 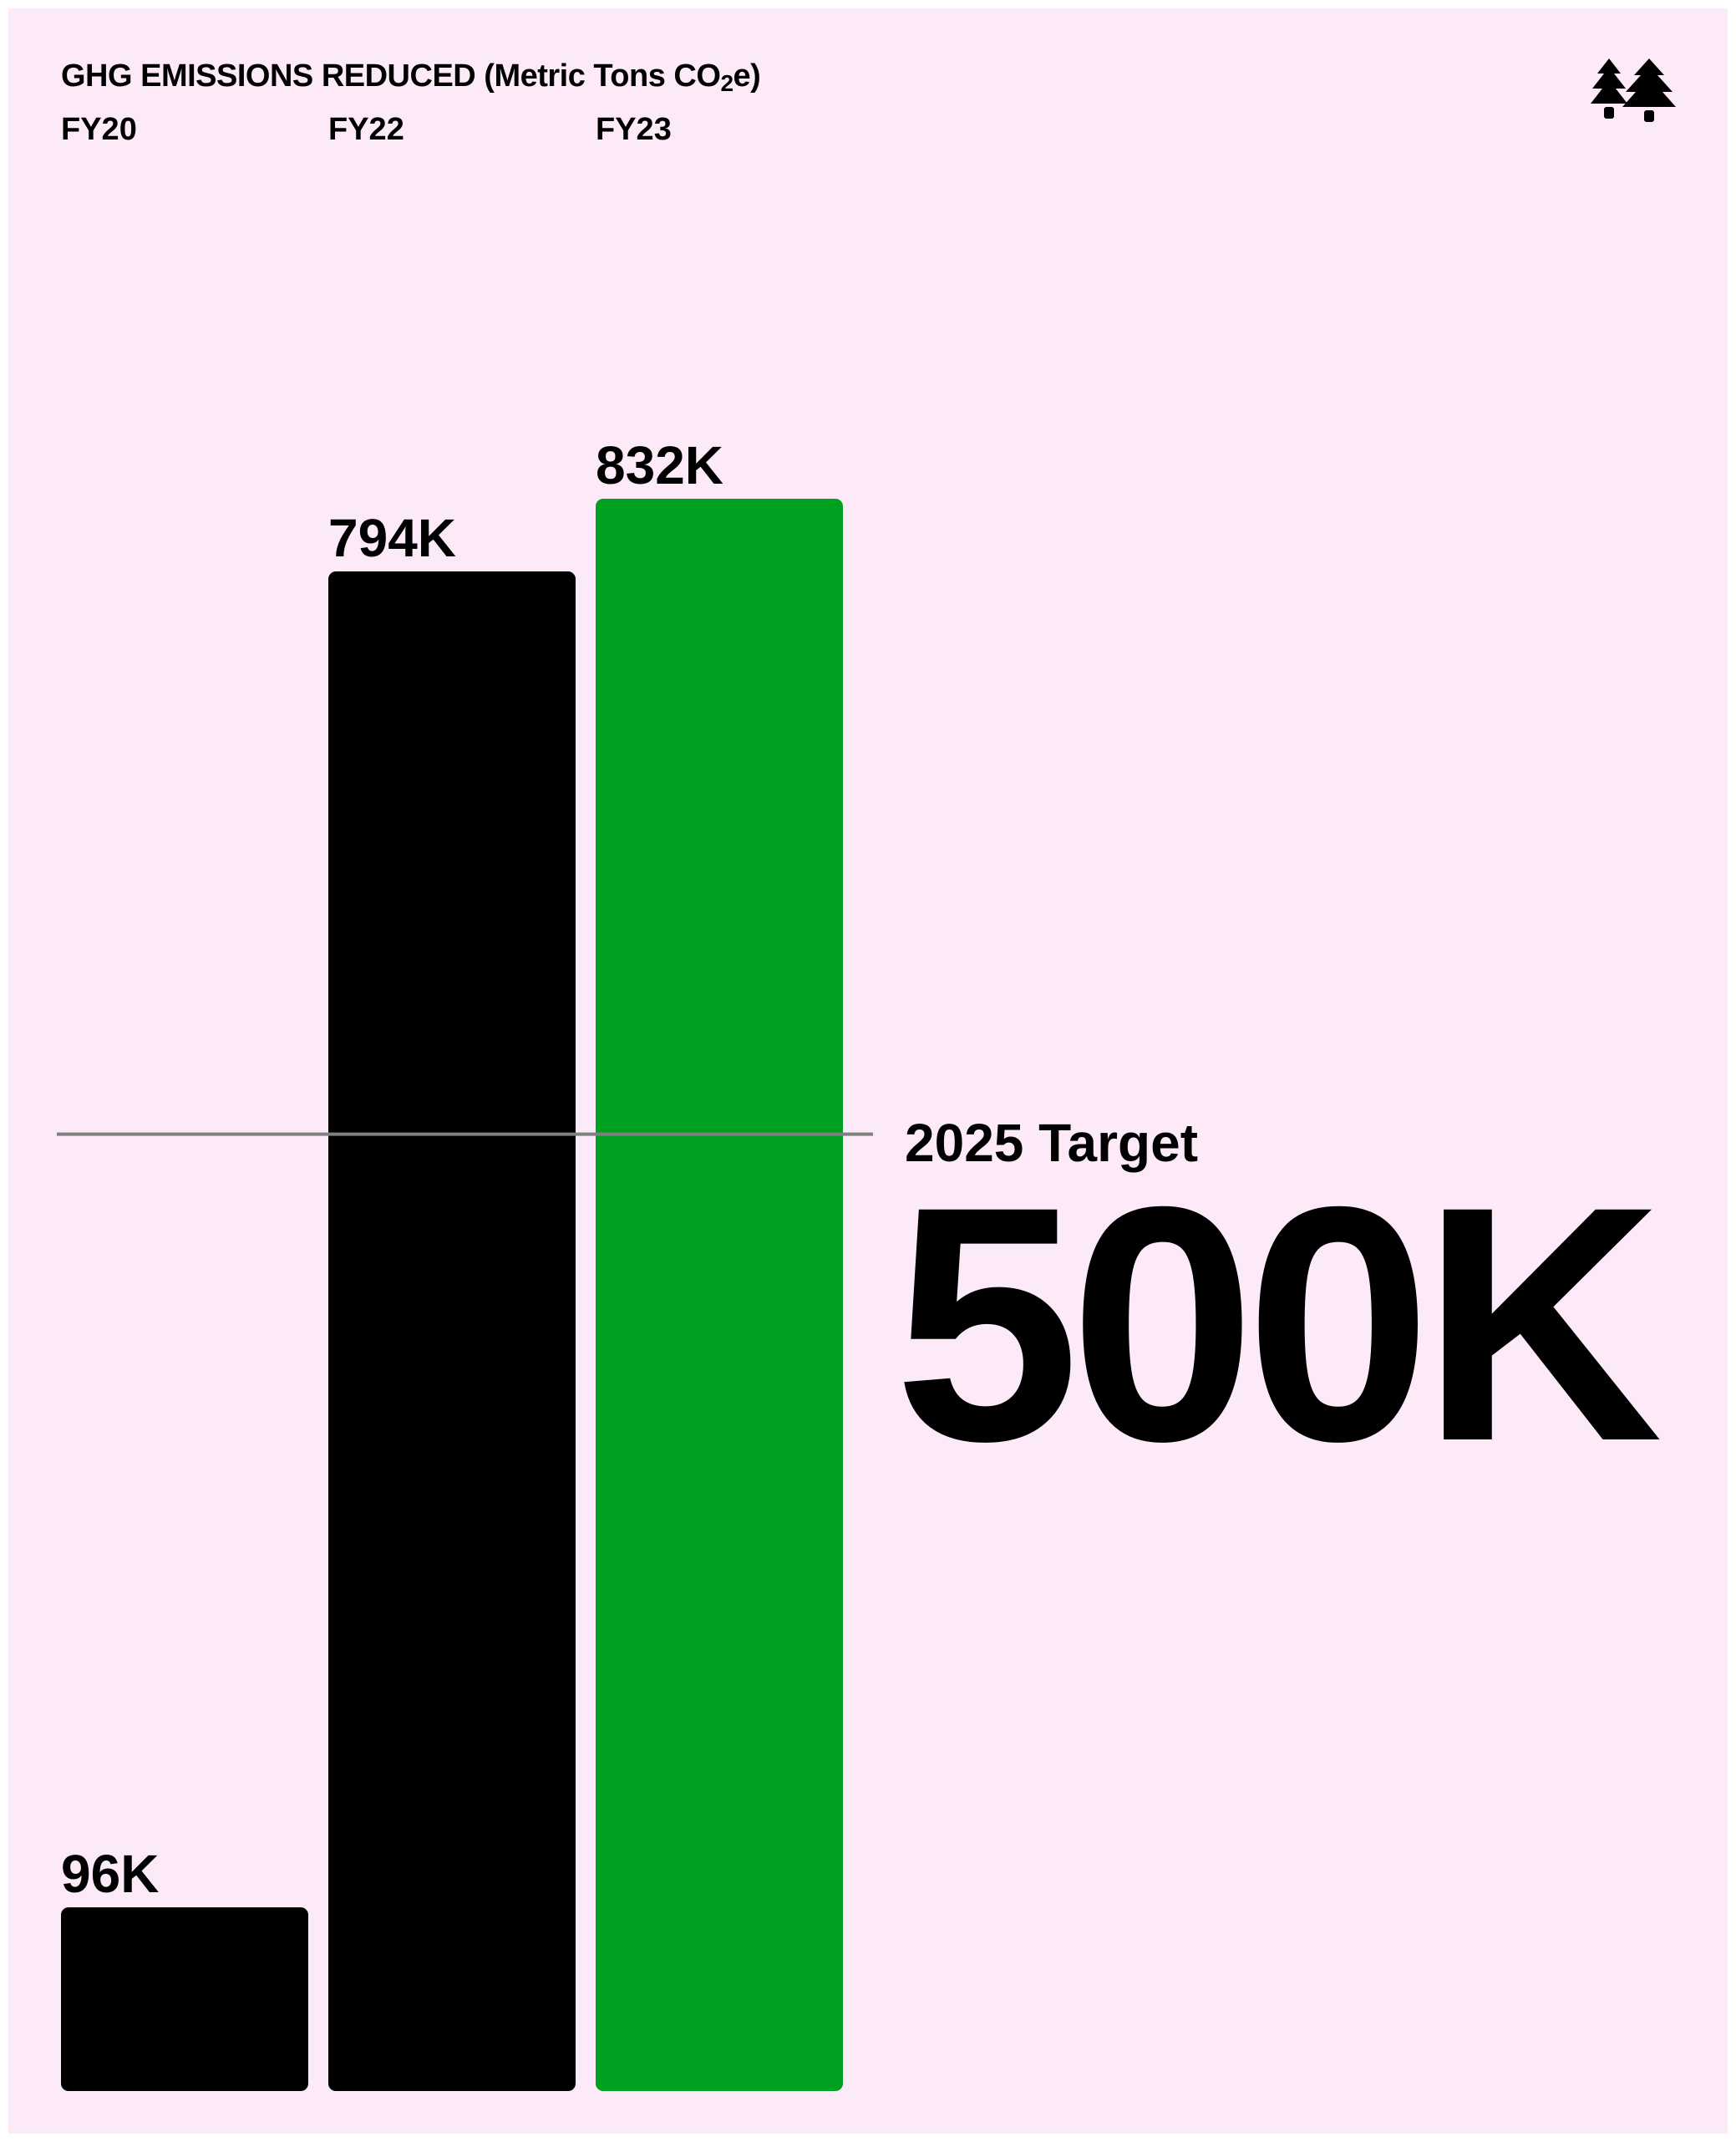 I want to click on category-label-fy23: FY23, so click(x=634, y=129).